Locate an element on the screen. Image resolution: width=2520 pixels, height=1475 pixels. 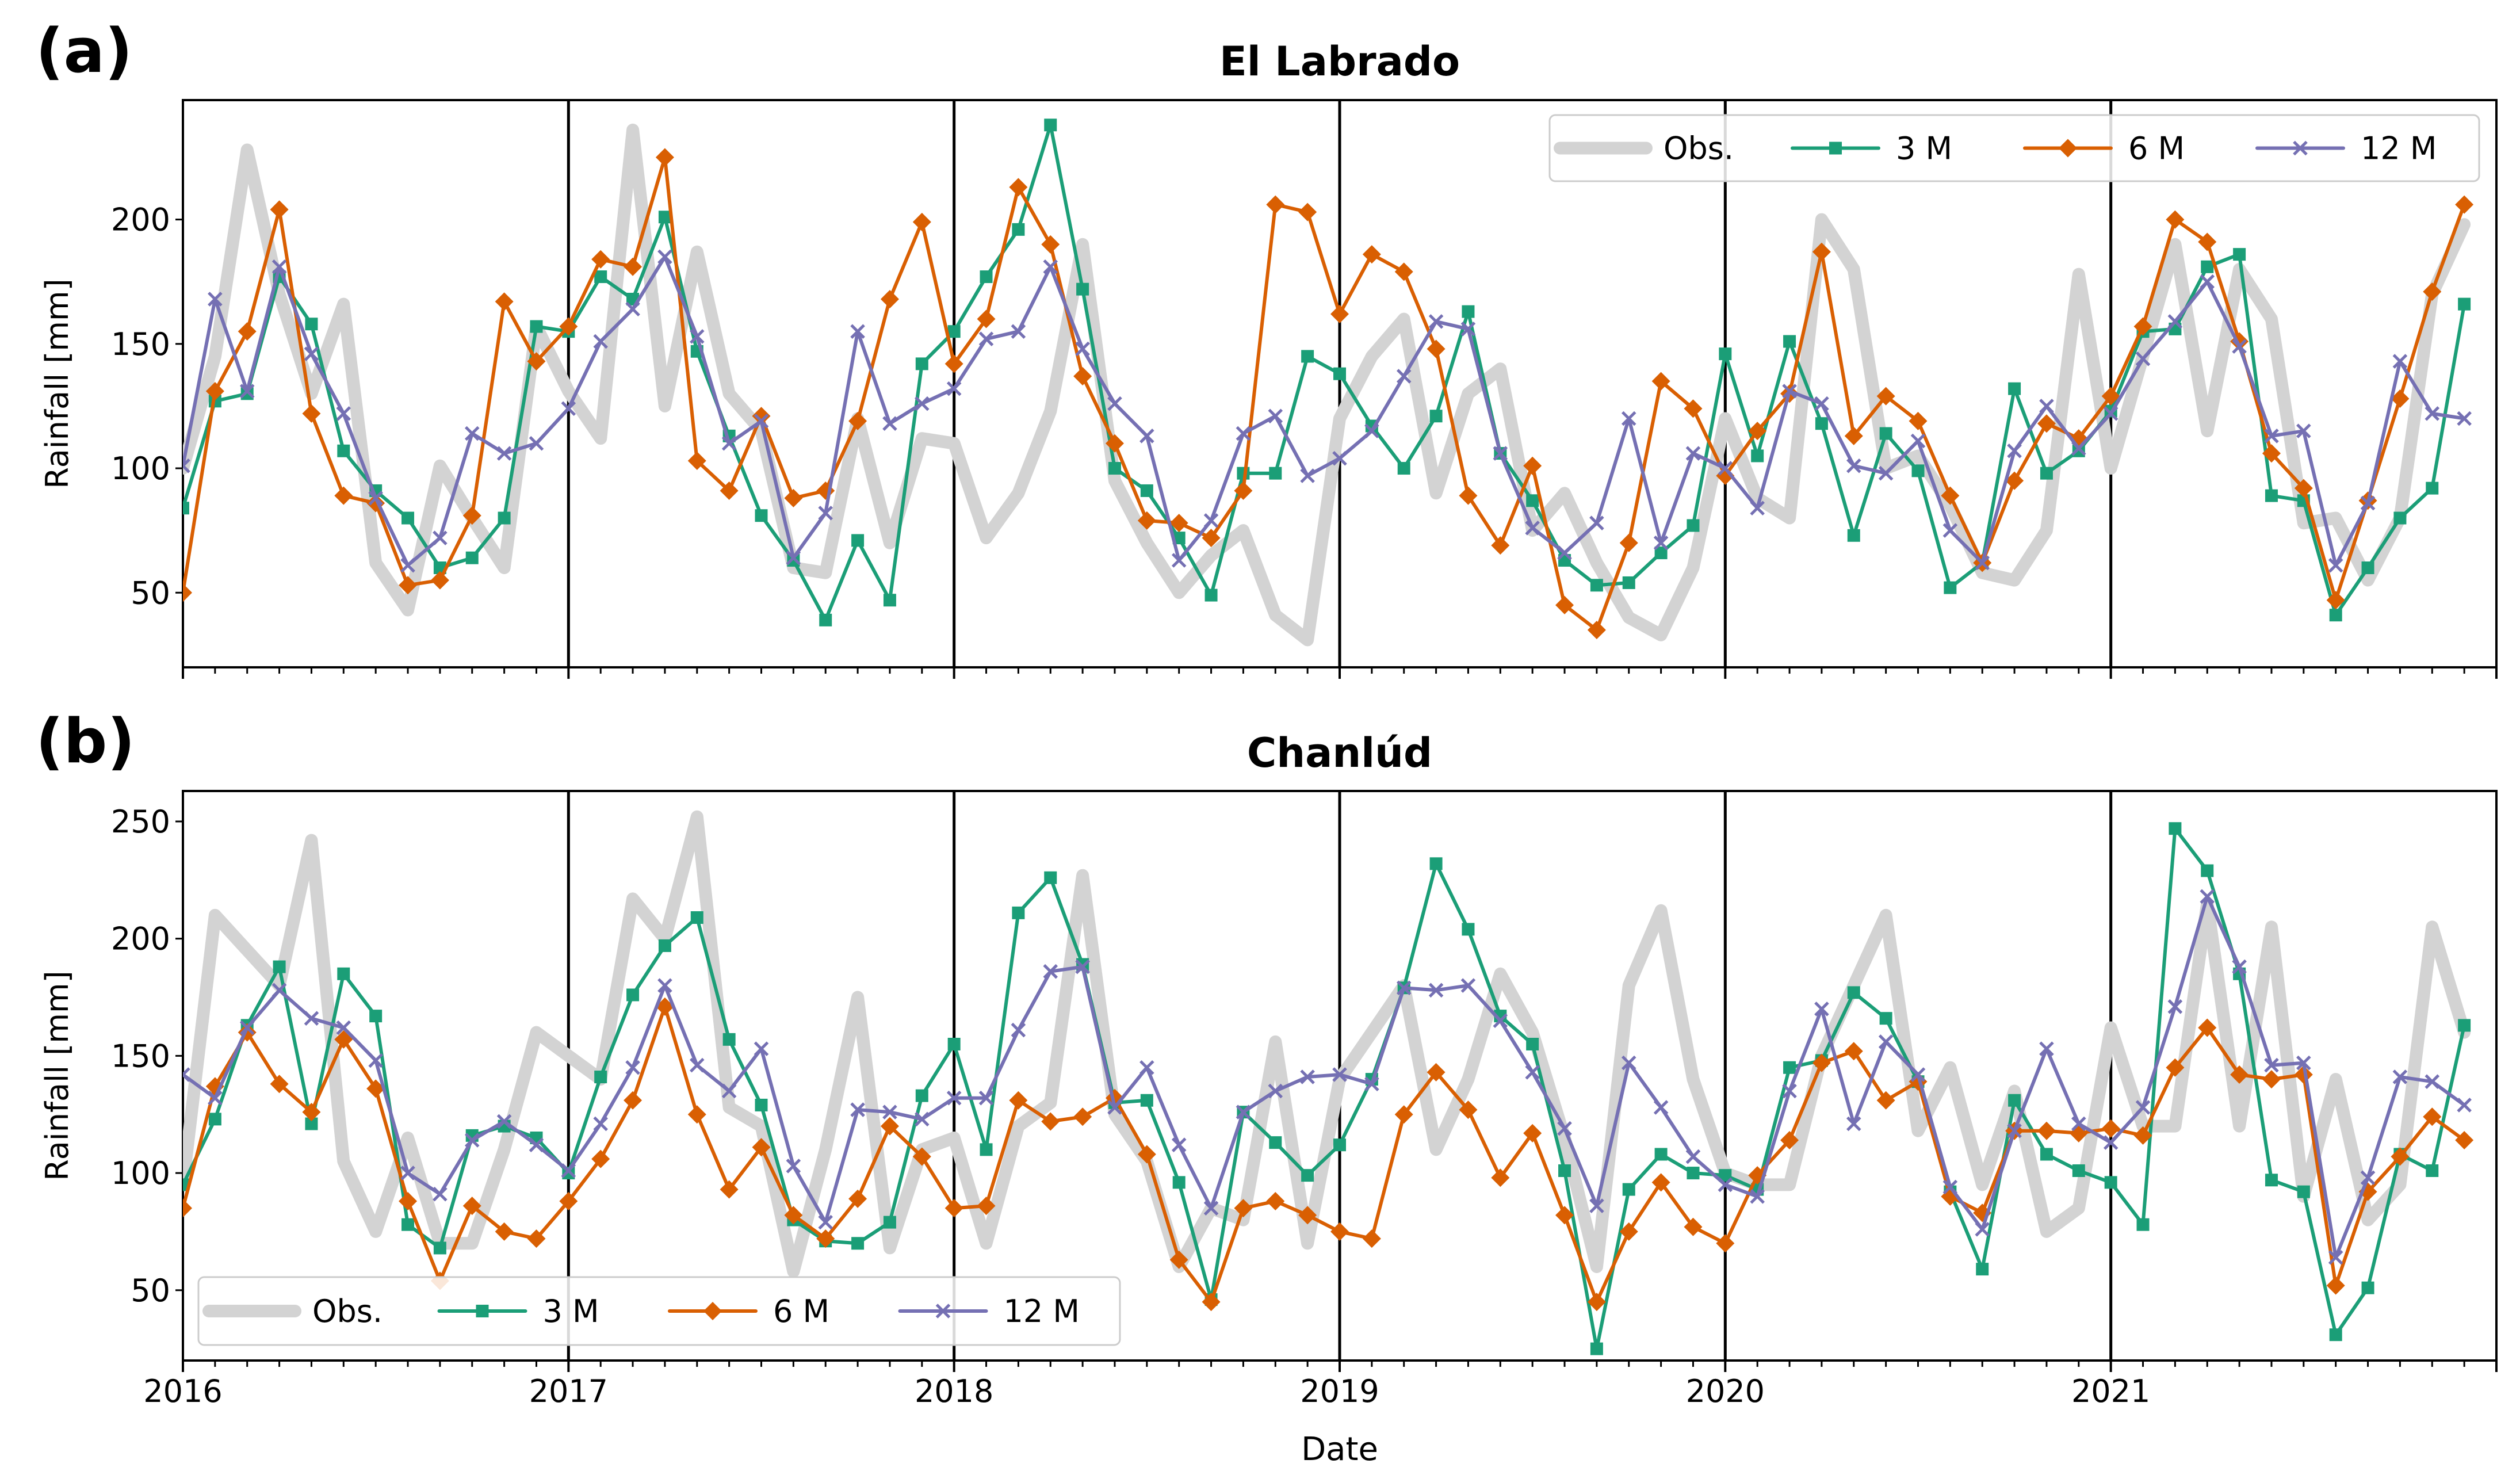
legend-item-12-m: 12 M is located at coordinates (2346, 149).